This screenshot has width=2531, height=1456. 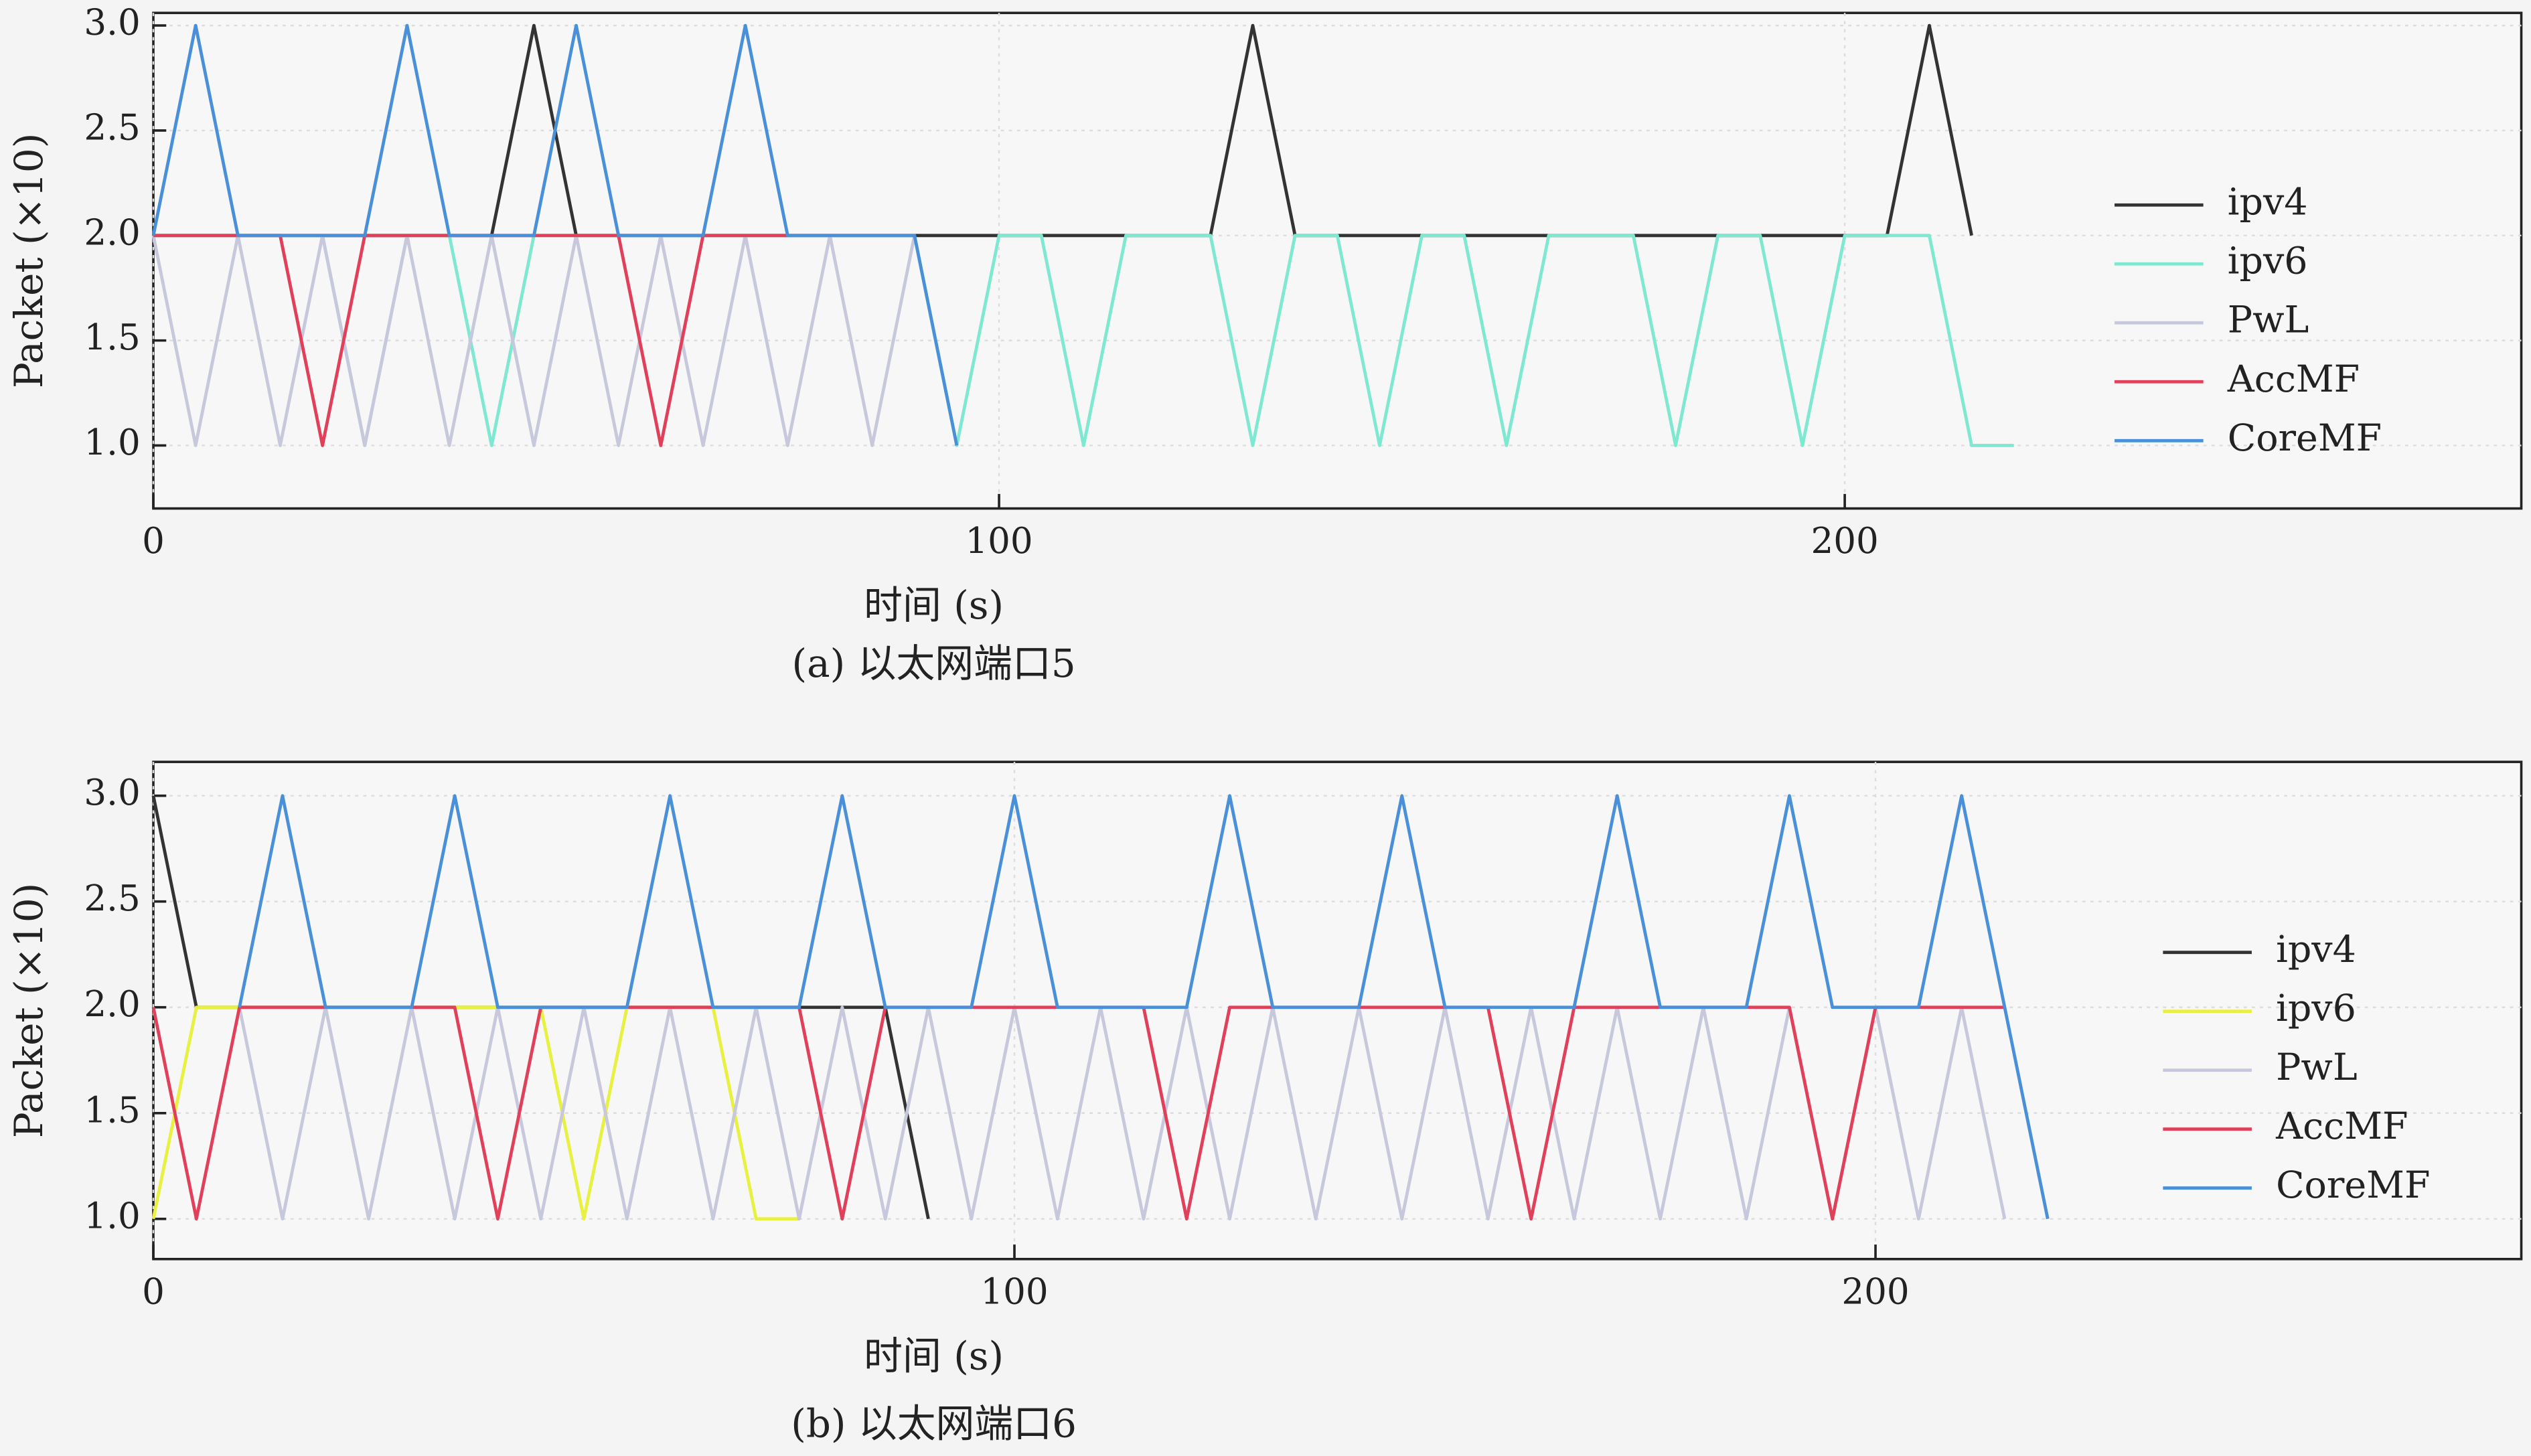 I want to click on caption: (b) 以太网端口6, so click(x=934, y=1424).